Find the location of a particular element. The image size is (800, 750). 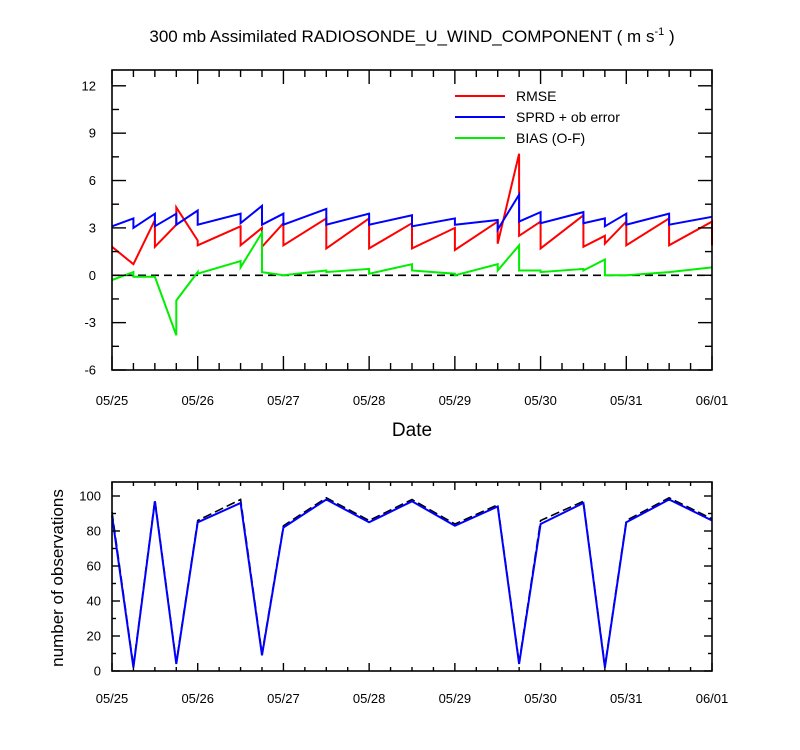

y-tick-label: 20 is located at coordinates (94, 636).